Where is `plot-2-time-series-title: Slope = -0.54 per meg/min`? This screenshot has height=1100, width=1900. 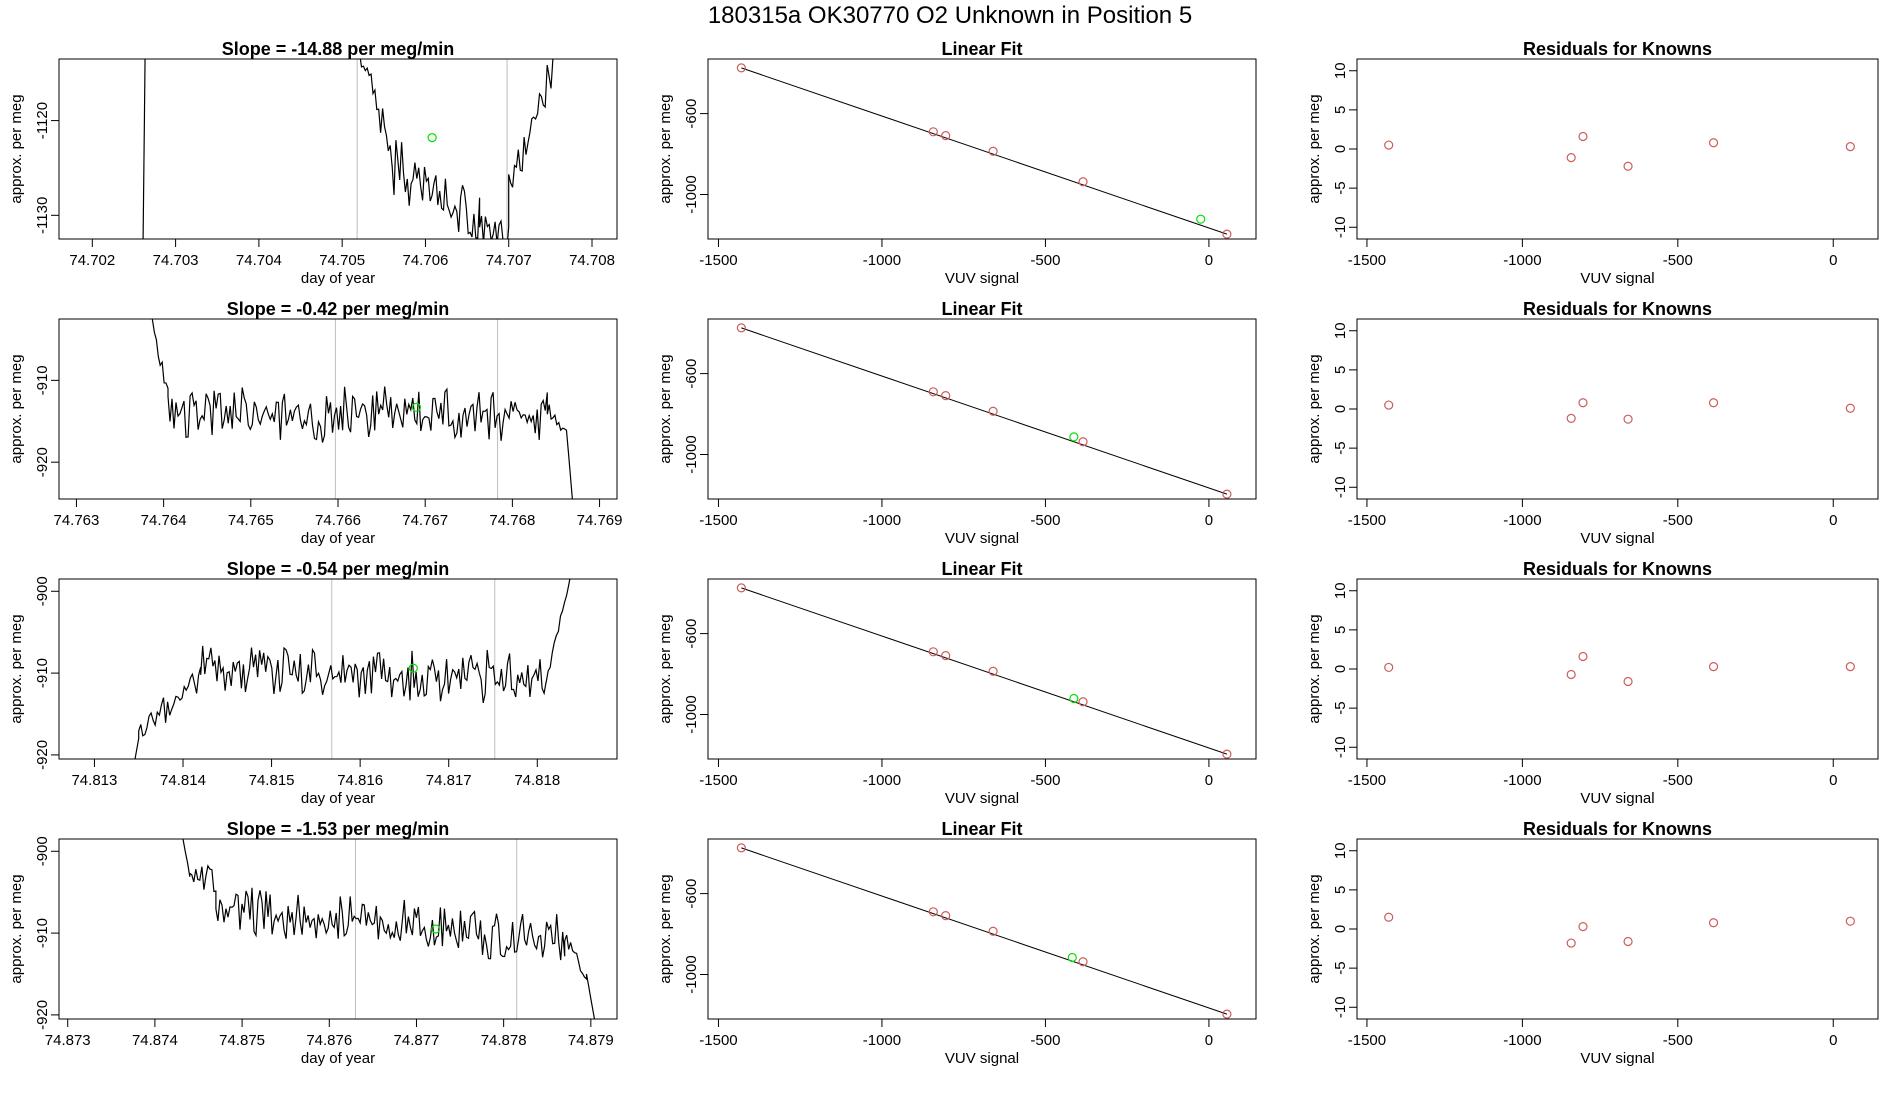 plot-2-time-series-title: Slope = -0.54 per meg/min is located at coordinates (338, 569).